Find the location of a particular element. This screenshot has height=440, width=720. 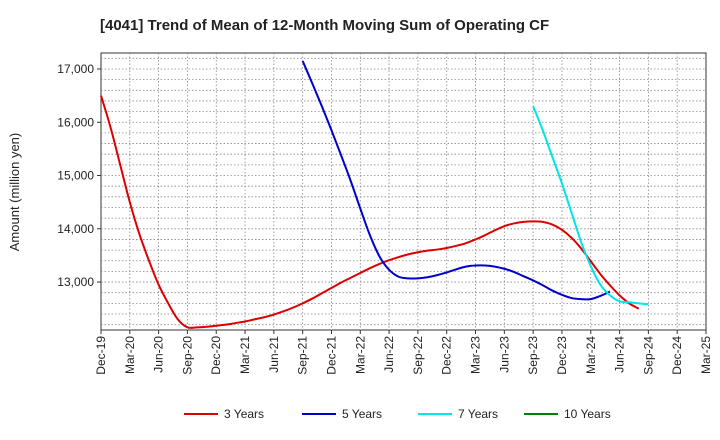

x-tick-label: Sep-23 is located at coordinates (533, 355).